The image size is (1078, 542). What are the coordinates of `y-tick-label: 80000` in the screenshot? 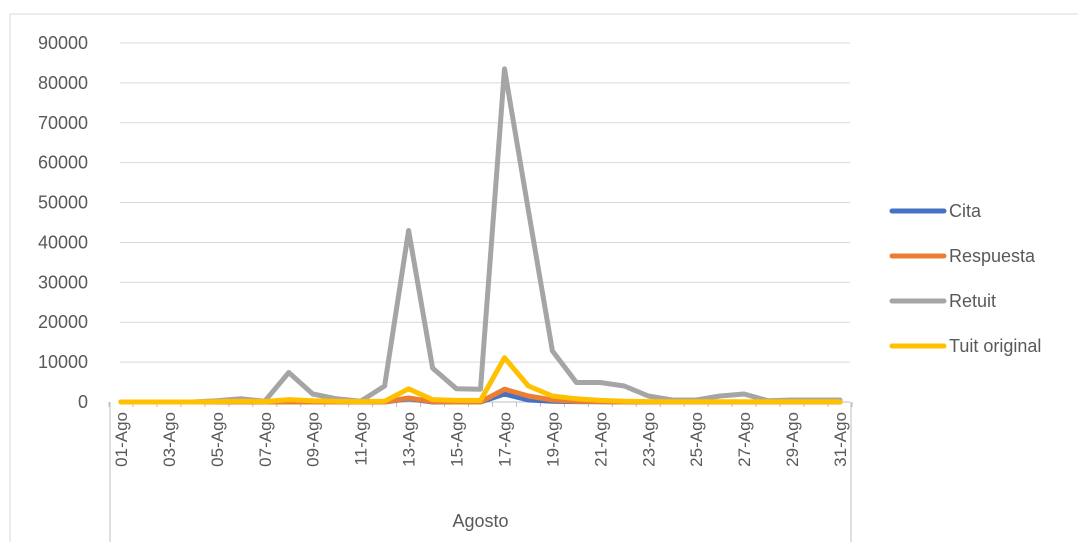 It's located at (63, 83).